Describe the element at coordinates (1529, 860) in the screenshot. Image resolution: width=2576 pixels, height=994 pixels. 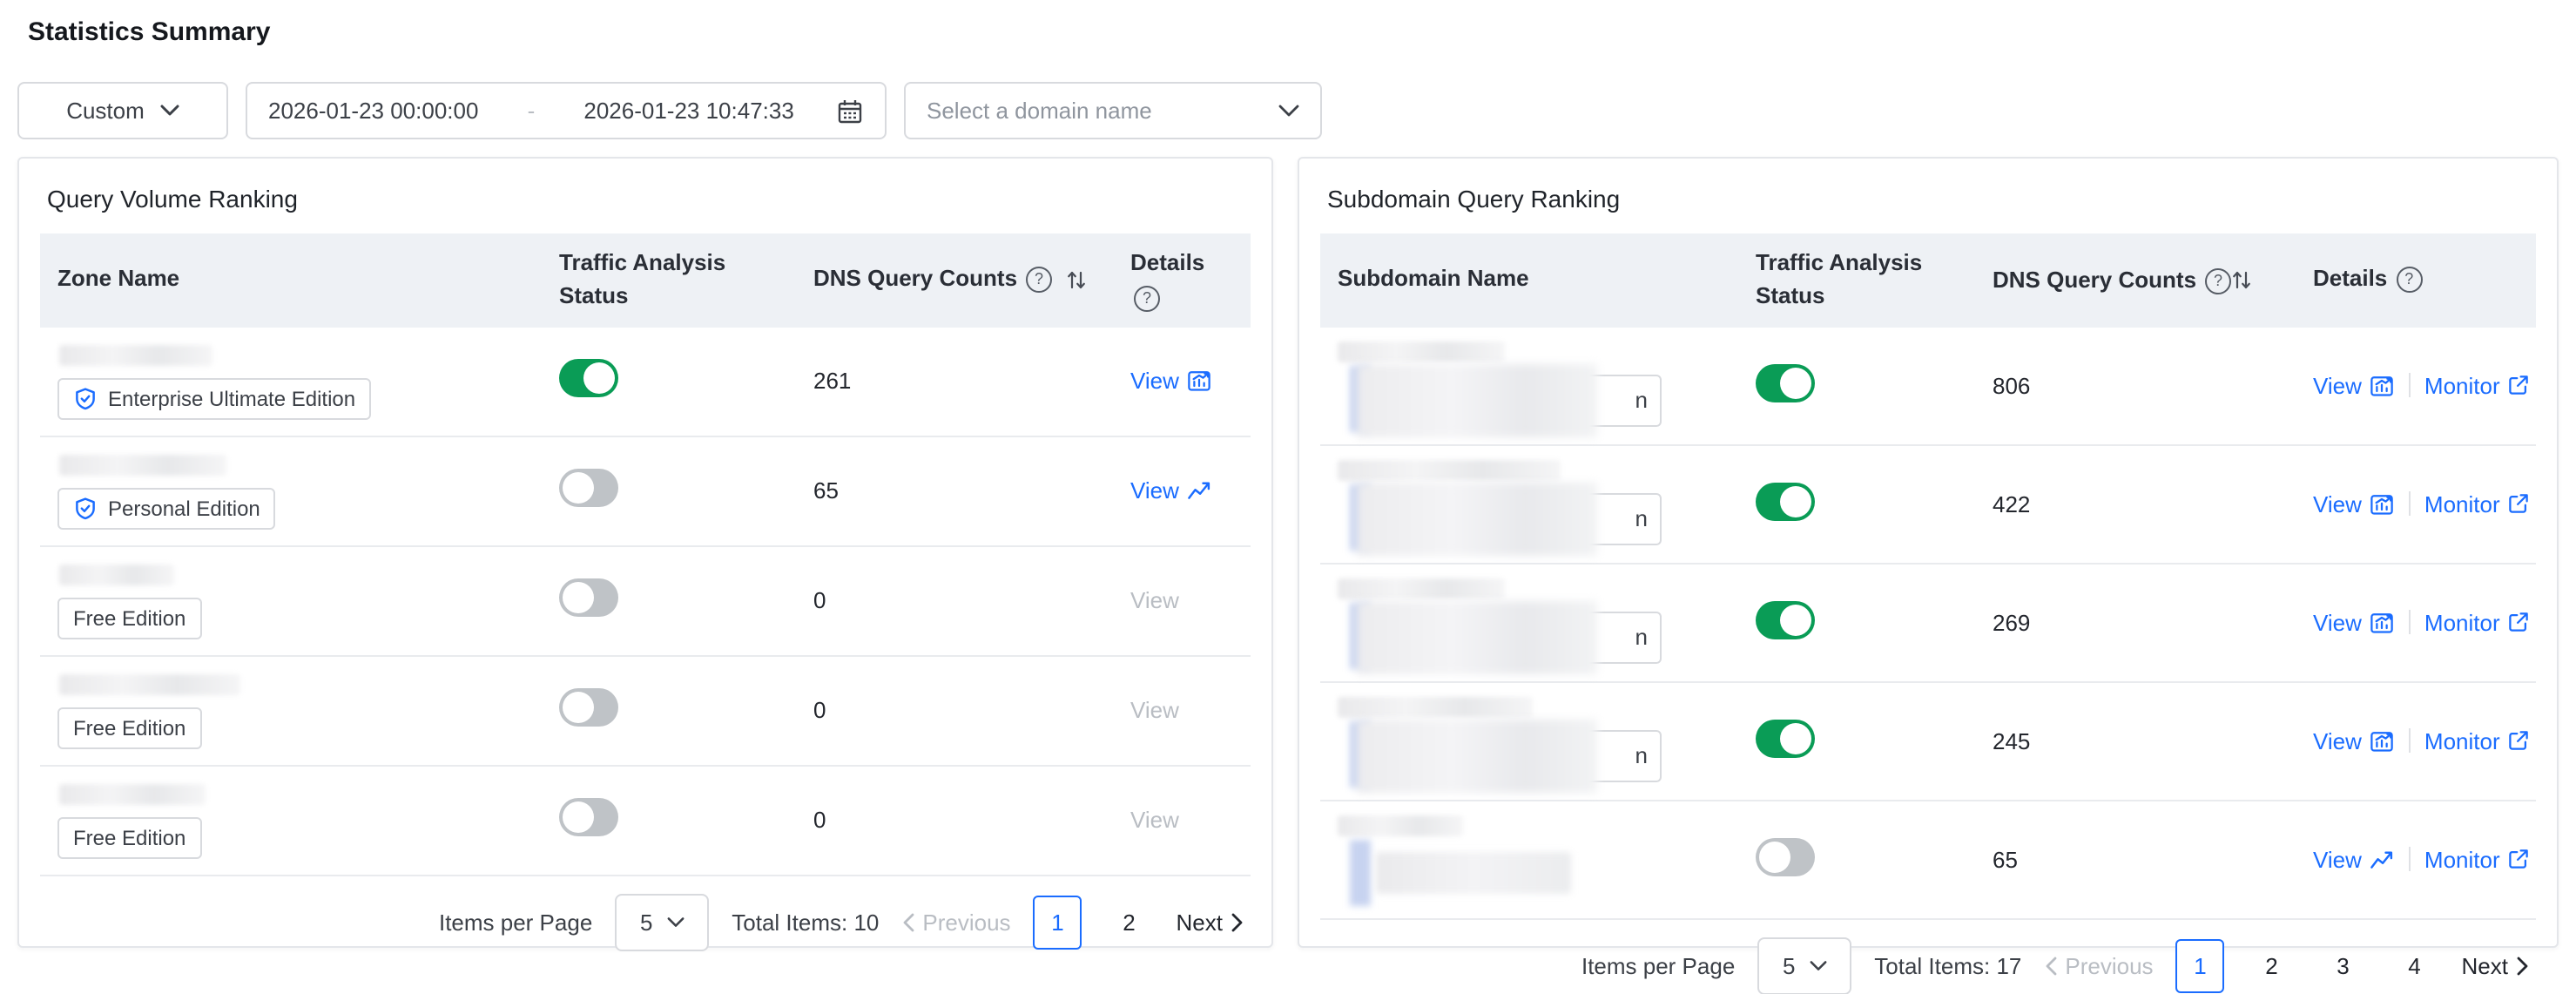
I see `subdomain-name-redacted` at that location.